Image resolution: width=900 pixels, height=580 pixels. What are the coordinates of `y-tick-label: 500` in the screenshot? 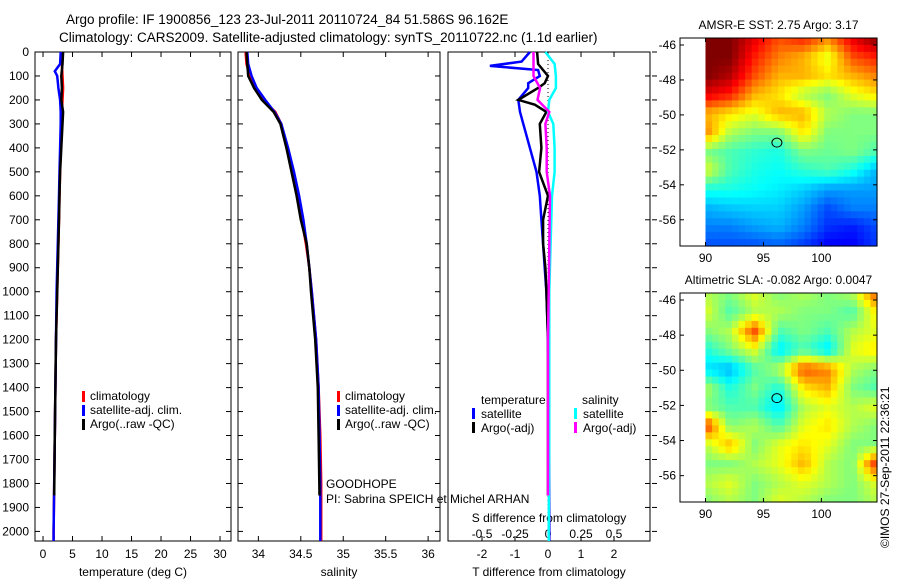 It's located at (19, 172).